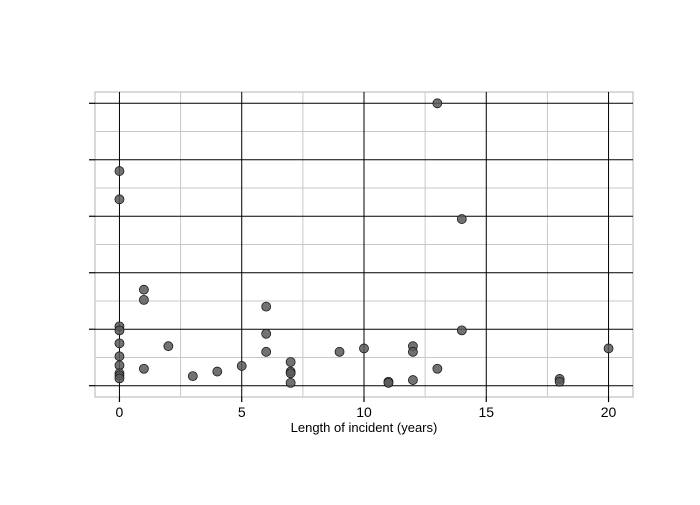 Image resolution: width=700 pixels, height=505 pixels. I want to click on x-axis-label: Length of incident (years), so click(364, 427).